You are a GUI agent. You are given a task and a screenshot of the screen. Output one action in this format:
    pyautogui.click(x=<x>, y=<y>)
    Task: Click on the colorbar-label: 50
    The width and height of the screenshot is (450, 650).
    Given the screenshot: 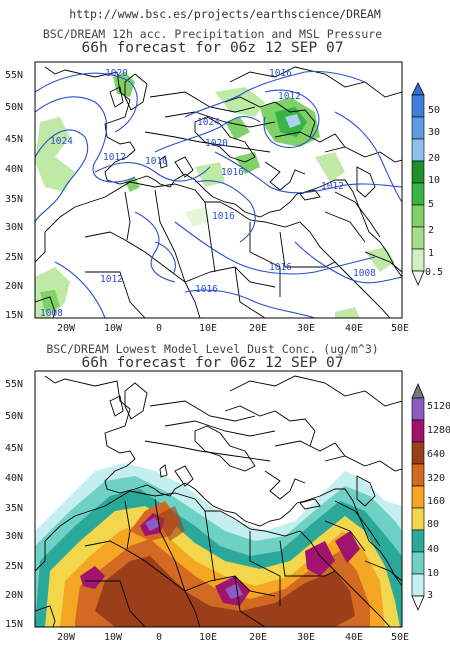 What is the action you would take?
    pyautogui.click(x=434, y=110)
    